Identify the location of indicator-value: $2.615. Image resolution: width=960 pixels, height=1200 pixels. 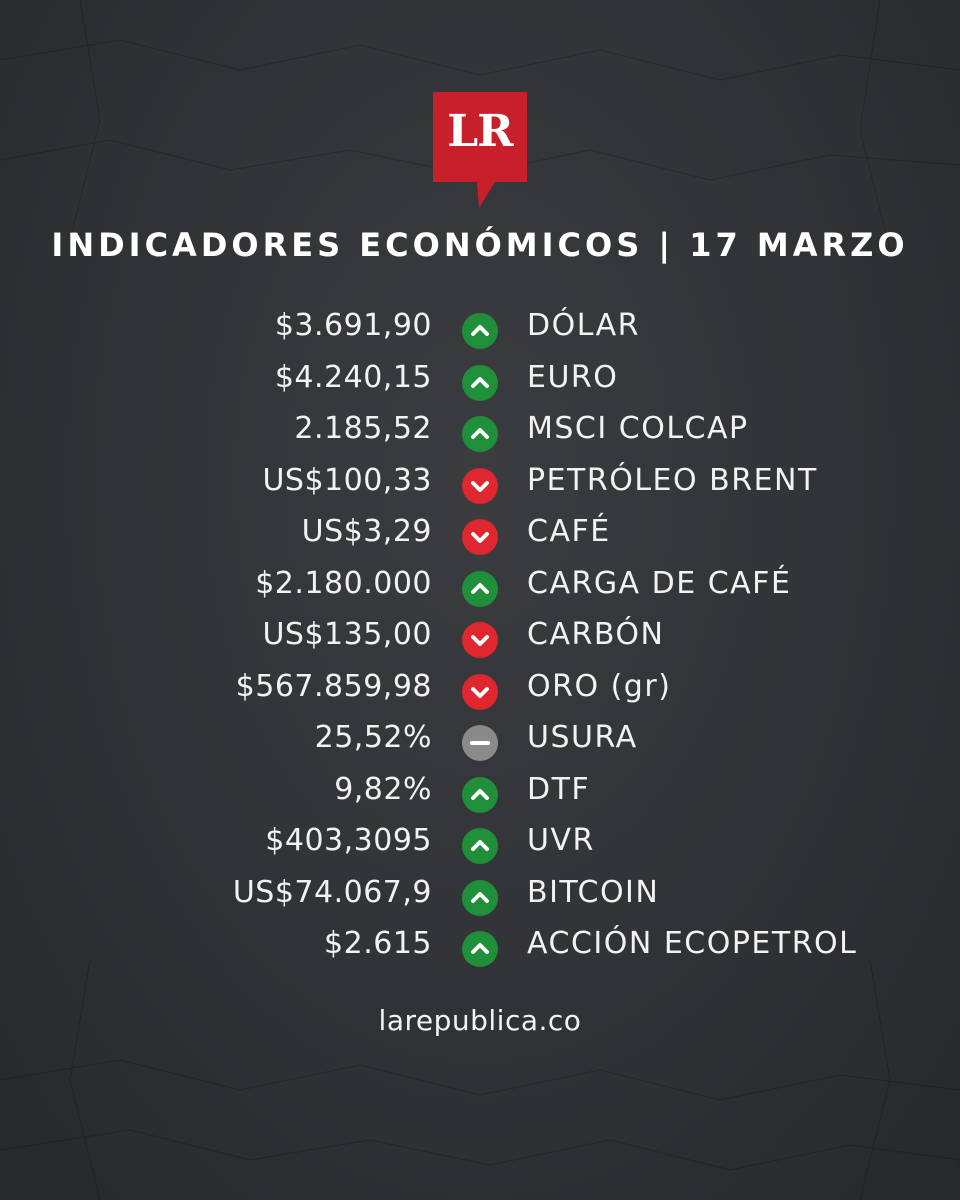
(378, 943).